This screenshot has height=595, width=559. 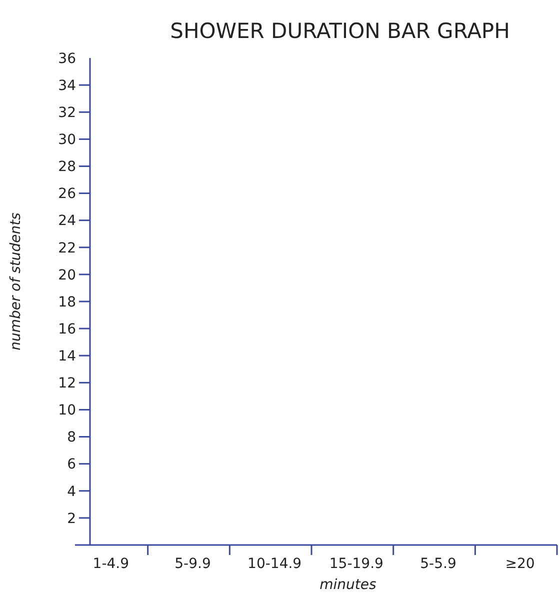 What do you see at coordinates (356, 564) in the screenshot?
I see `x-tick-label: 15-19.9` at bounding box center [356, 564].